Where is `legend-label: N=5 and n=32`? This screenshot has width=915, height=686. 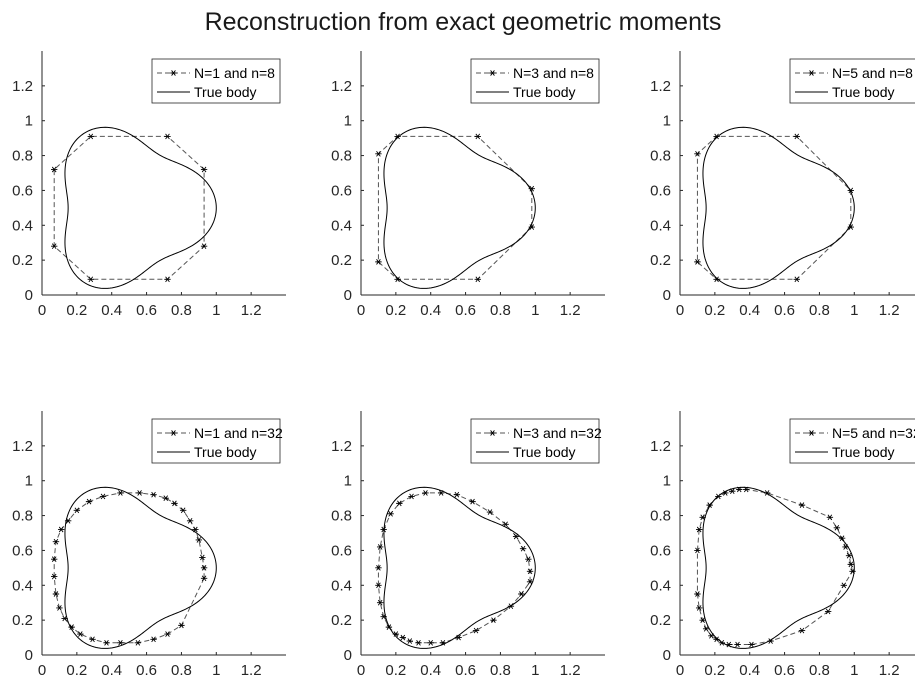 legend-label: N=5 and n=32 is located at coordinates (873, 433).